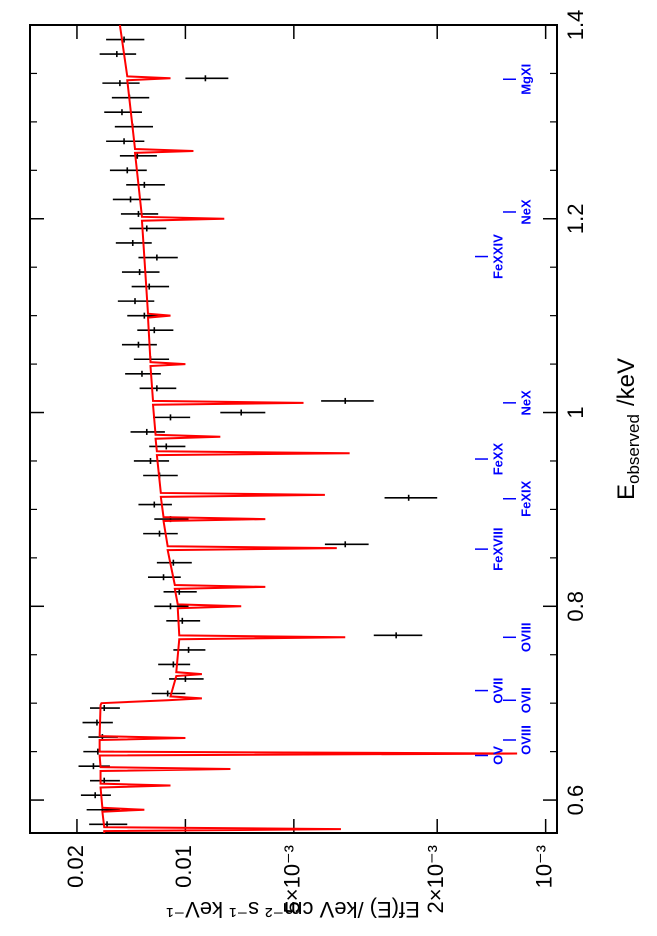  I want to click on x-axis-title-unit: /keV, so click(626, 382).